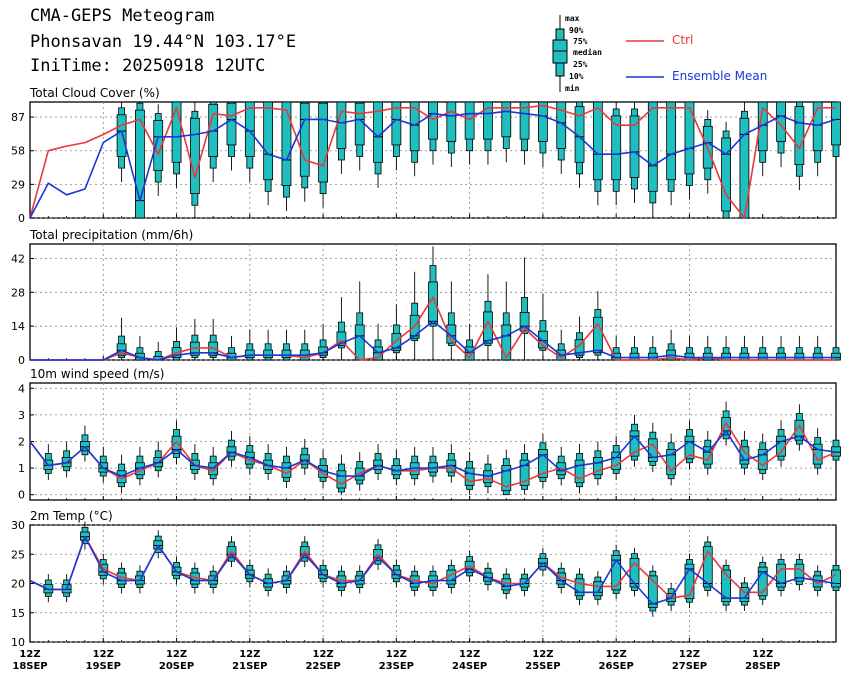 The height and width of the screenshot is (680, 860). What do you see at coordinates (94, 93) in the screenshot?
I see `panel-title: Total Cloud Cover (%)` at bounding box center [94, 93].